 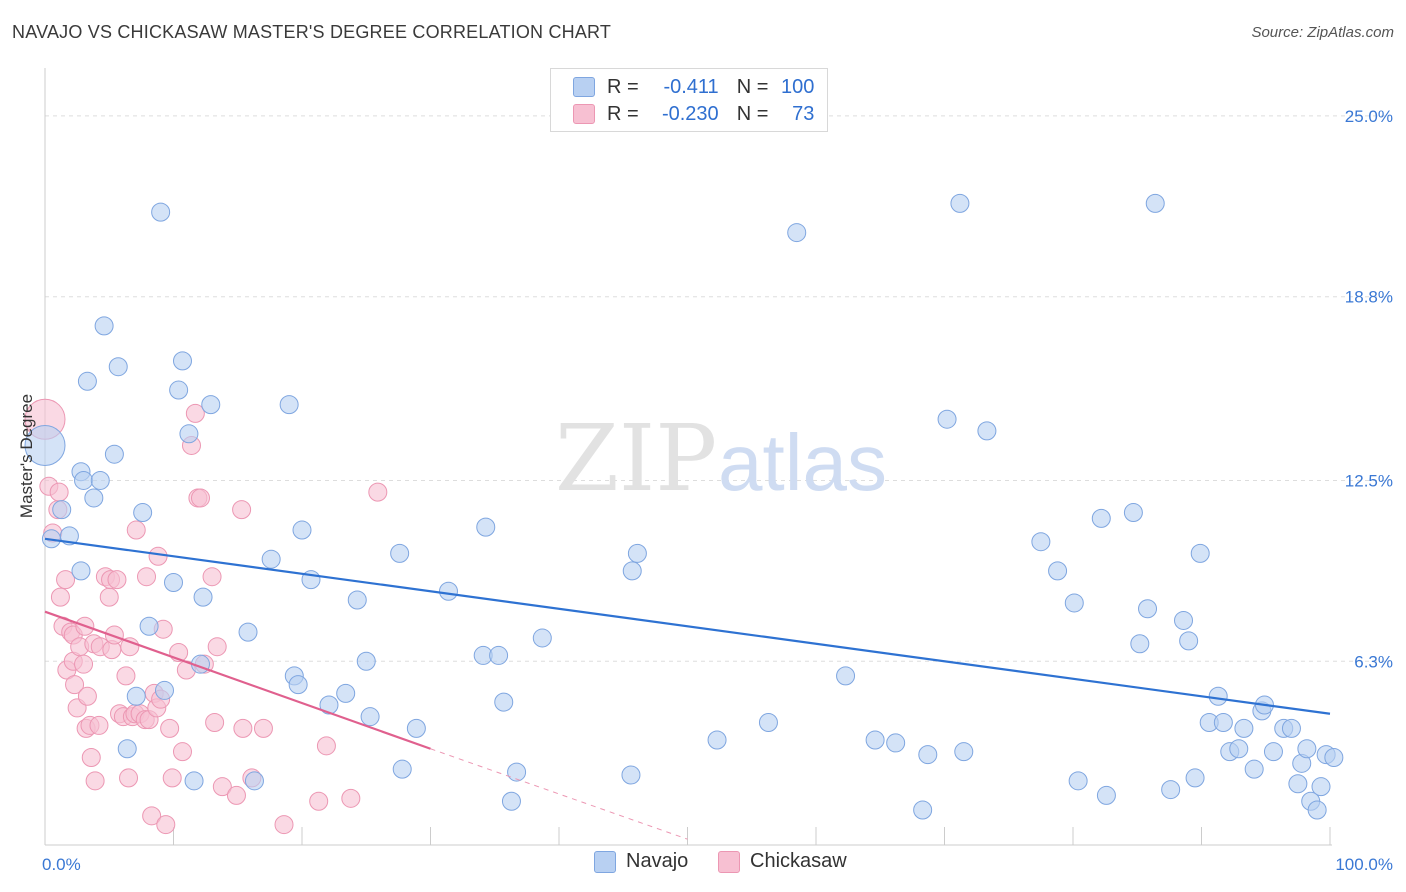 What do you see at coordinates (1369, 480) in the screenshot?
I see `y-tick-label: 12.5%` at bounding box center [1369, 480].